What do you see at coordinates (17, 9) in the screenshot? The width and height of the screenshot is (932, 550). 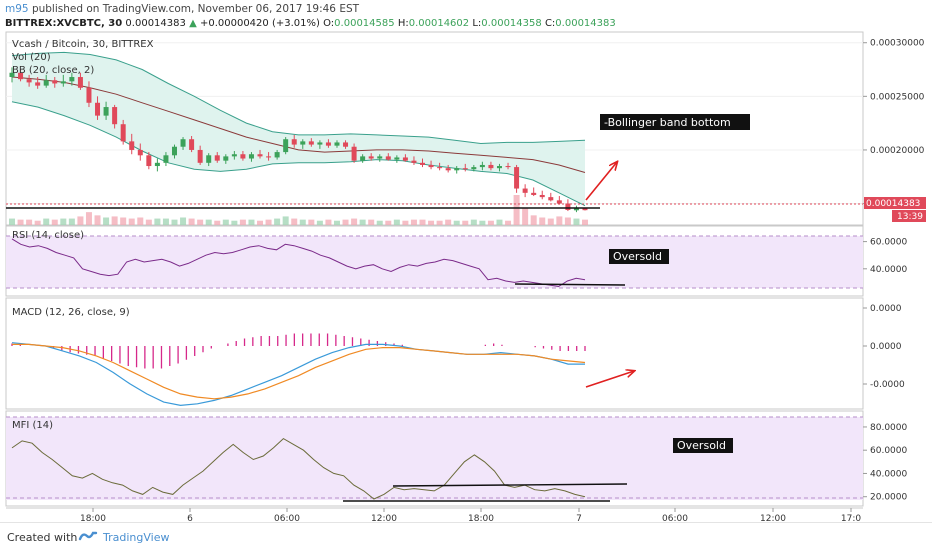 I see `author-name: m95` at bounding box center [17, 9].